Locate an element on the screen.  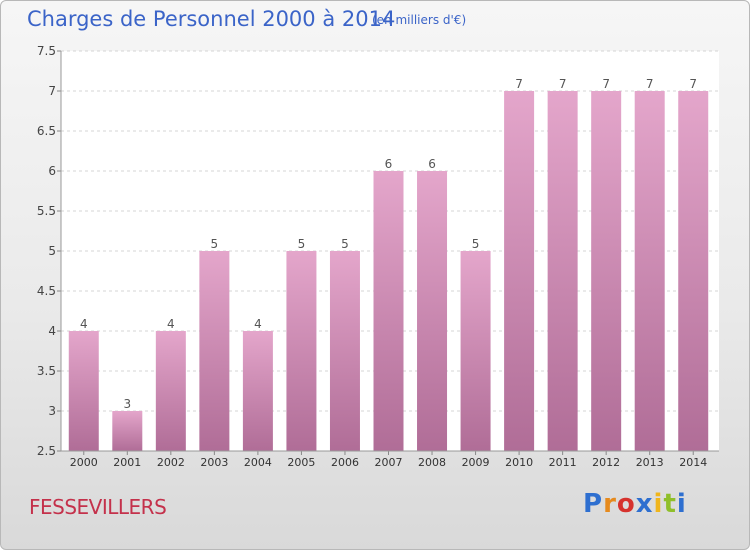
x-tick-label: 2013 is located at coordinates (650, 462).